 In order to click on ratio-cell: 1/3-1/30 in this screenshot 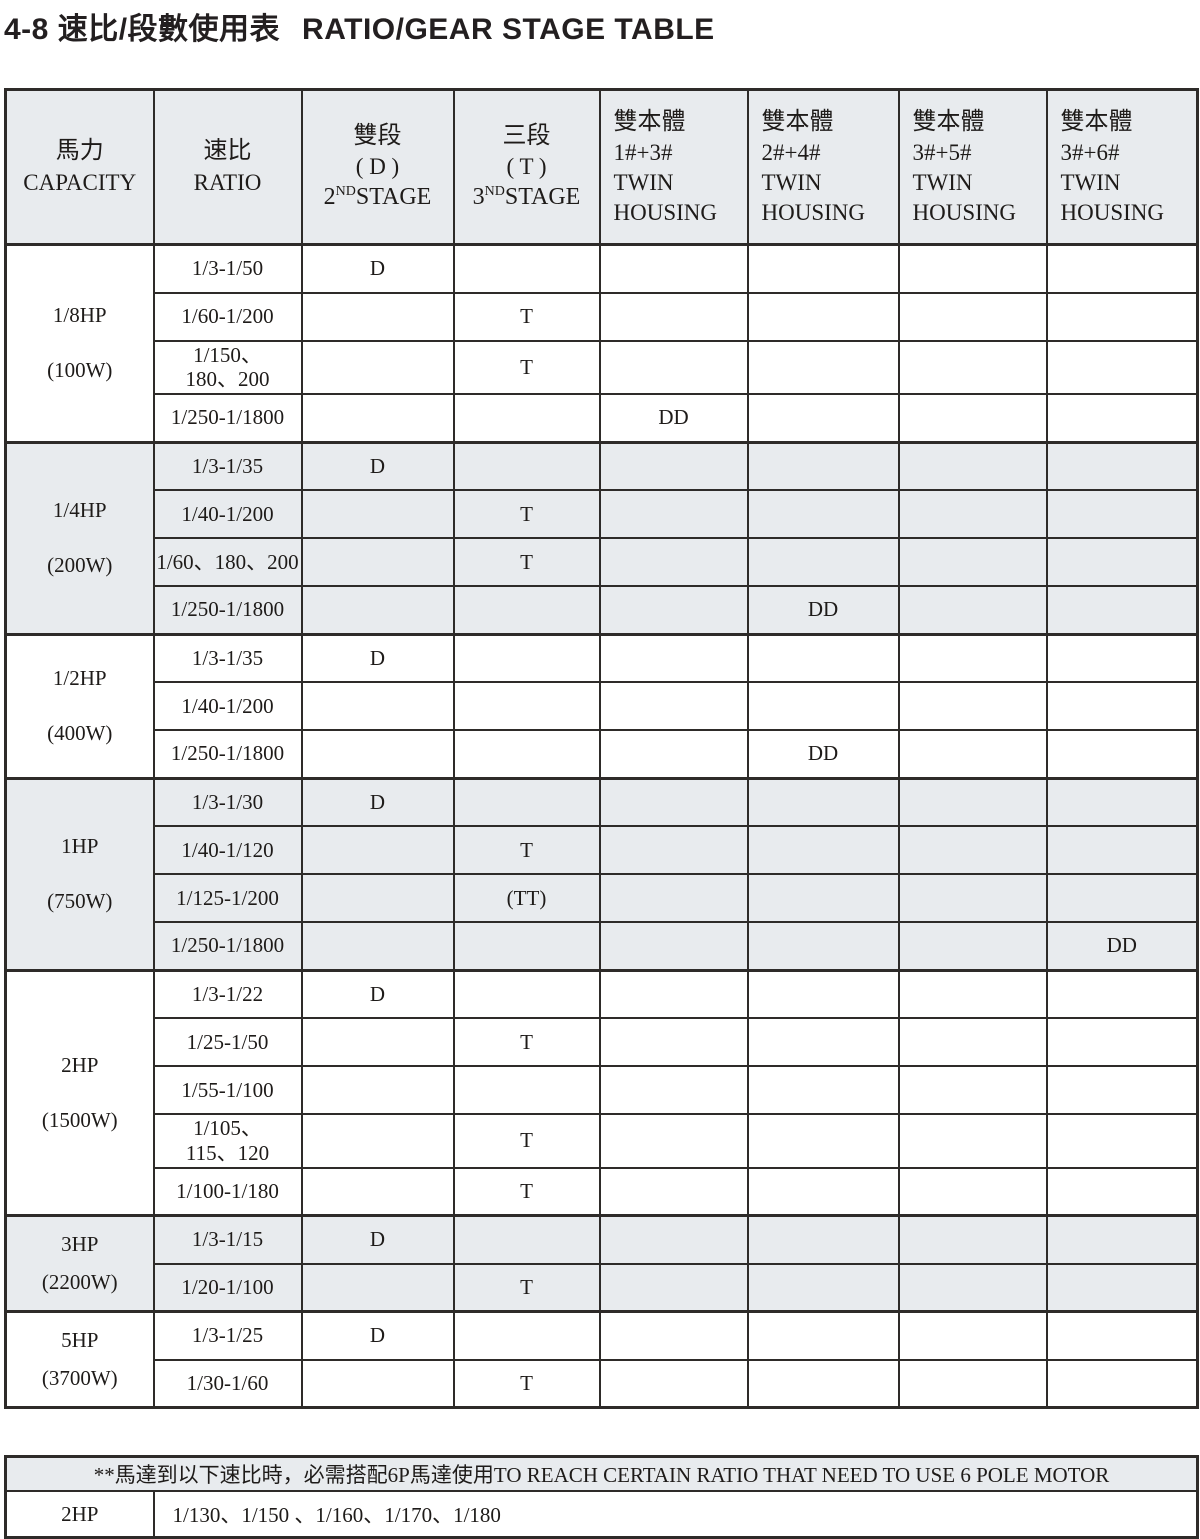, I will do `click(227, 802)`.